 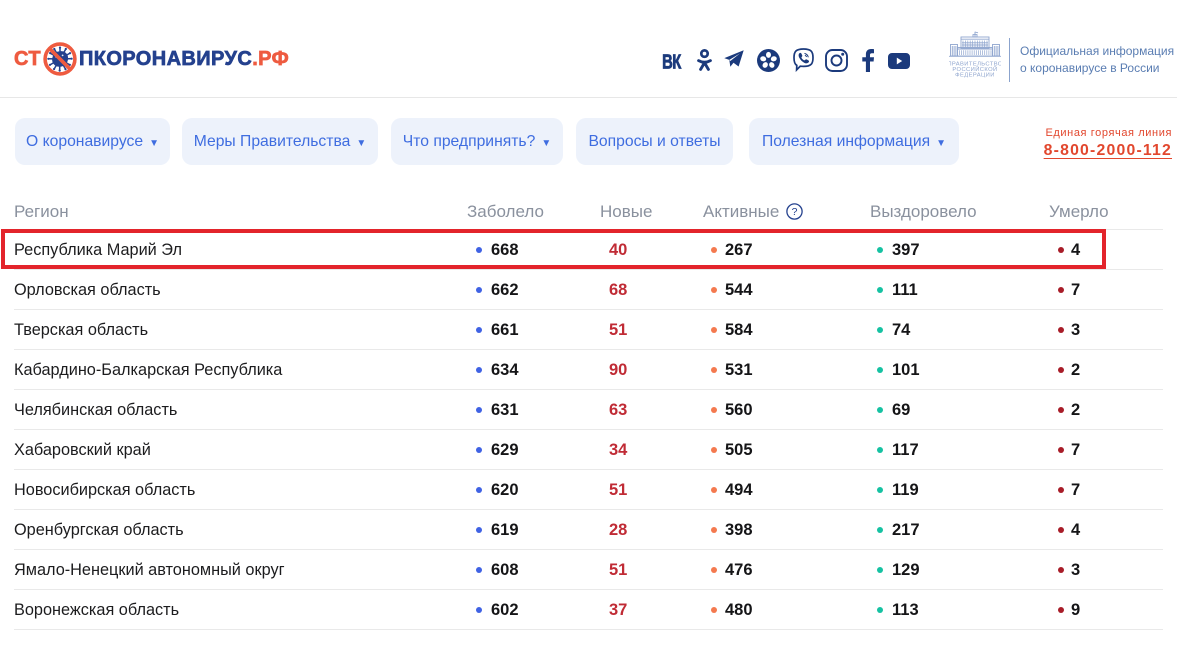 I want to click on svg-text: ПРАВИТЕЛЬСТВО, so click(x=975, y=65).